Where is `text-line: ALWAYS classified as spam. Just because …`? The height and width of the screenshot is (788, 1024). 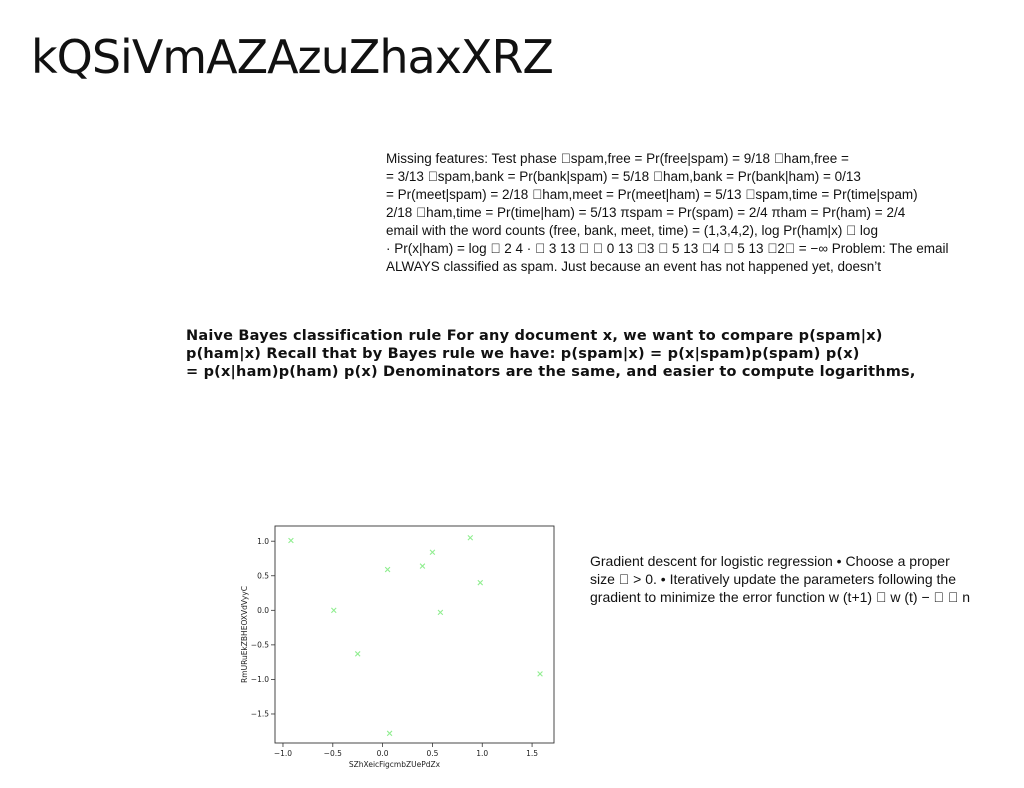 text-line: ALWAYS classified as spam. Just because … is located at coordinates (634, 266).